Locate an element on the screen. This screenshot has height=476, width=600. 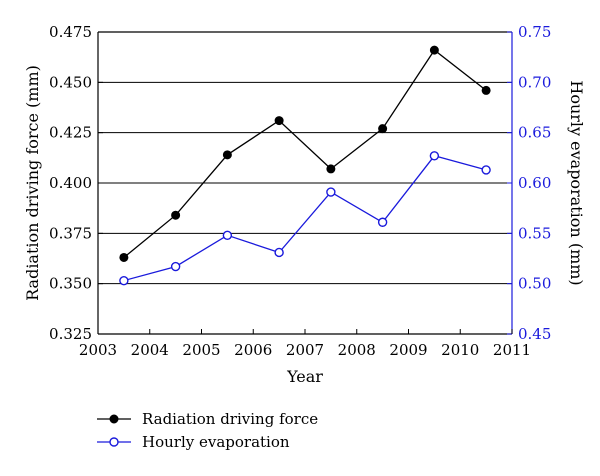
left-y-tick-label: 0.475 is located at coordinates (70, 32).